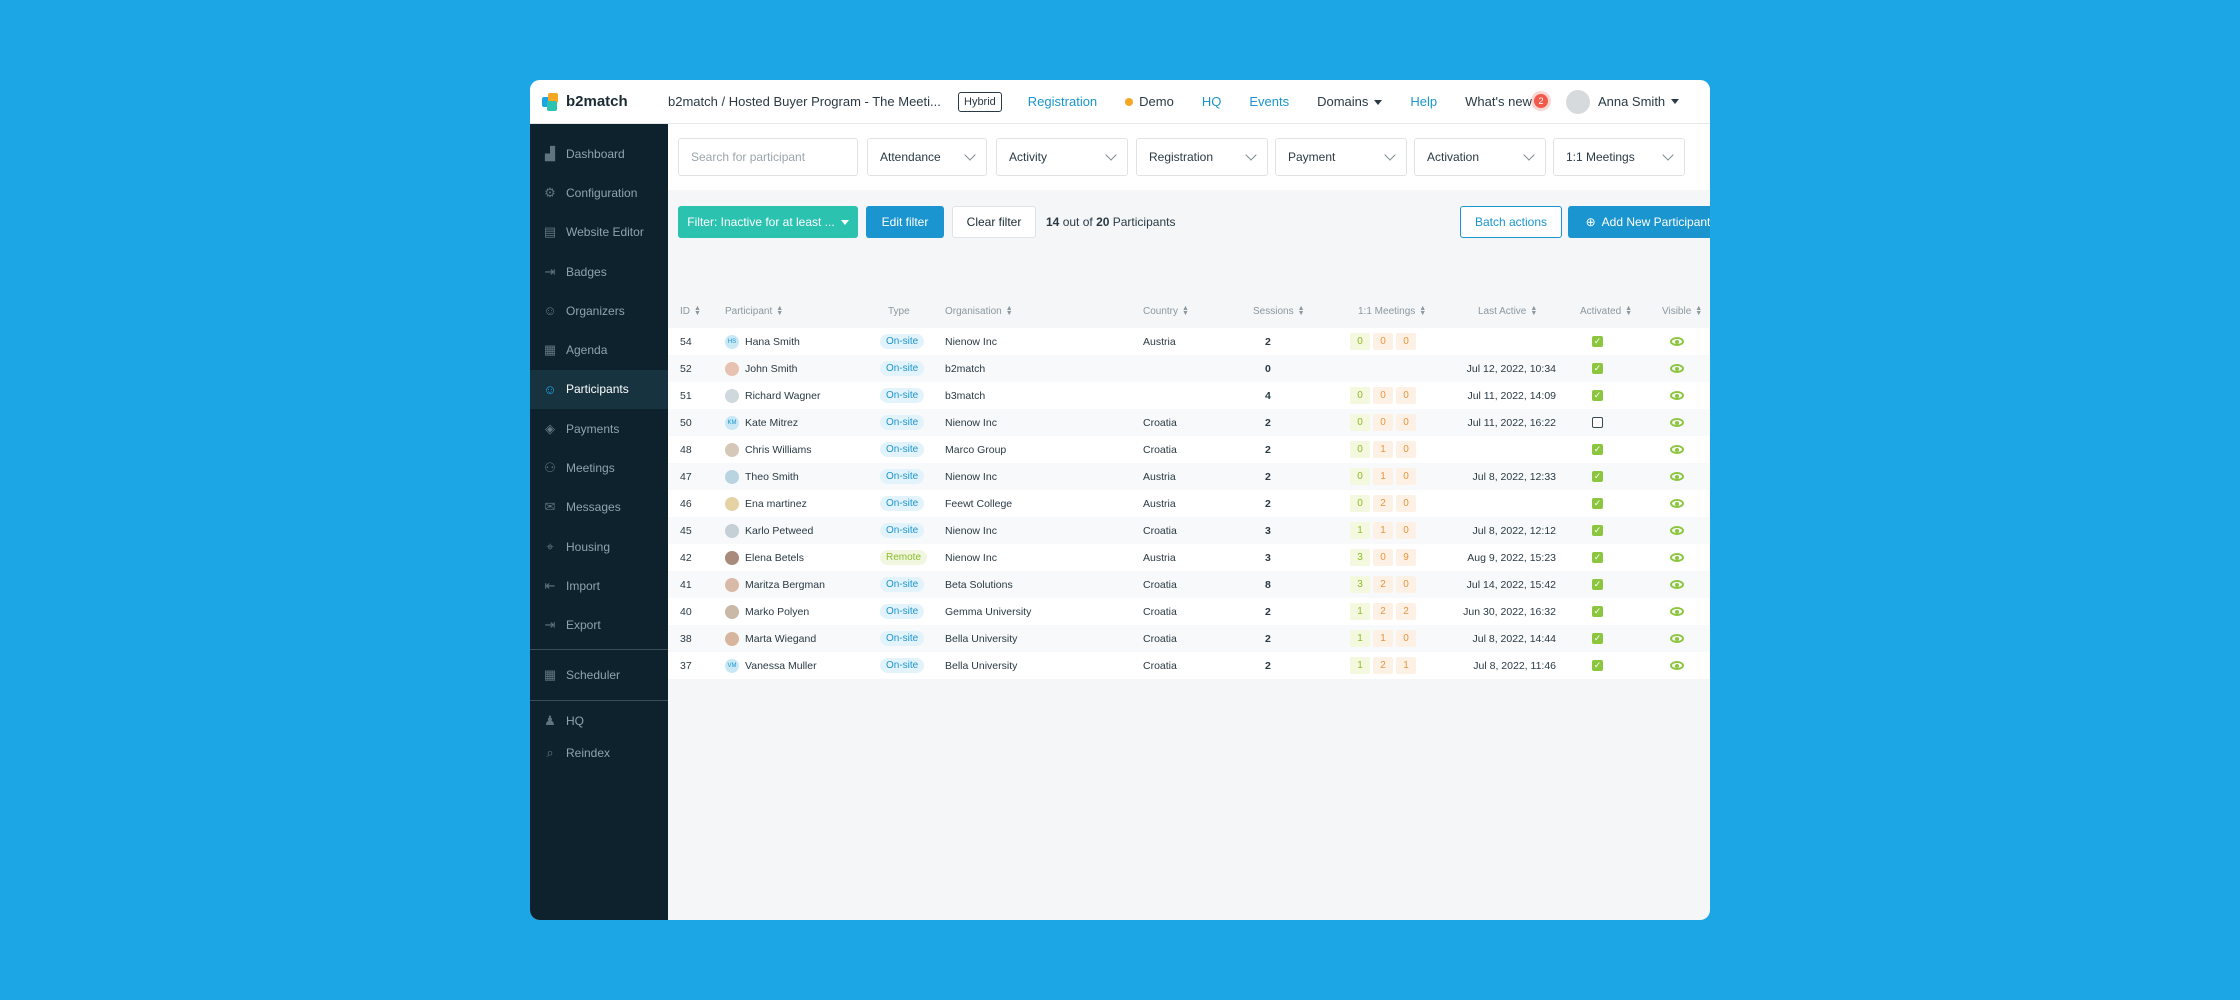 This screenshot has height=1000, width=2240. Describe the element at coordinates (605, 101) in the screenshot. I see `logo: b2match` at that location.